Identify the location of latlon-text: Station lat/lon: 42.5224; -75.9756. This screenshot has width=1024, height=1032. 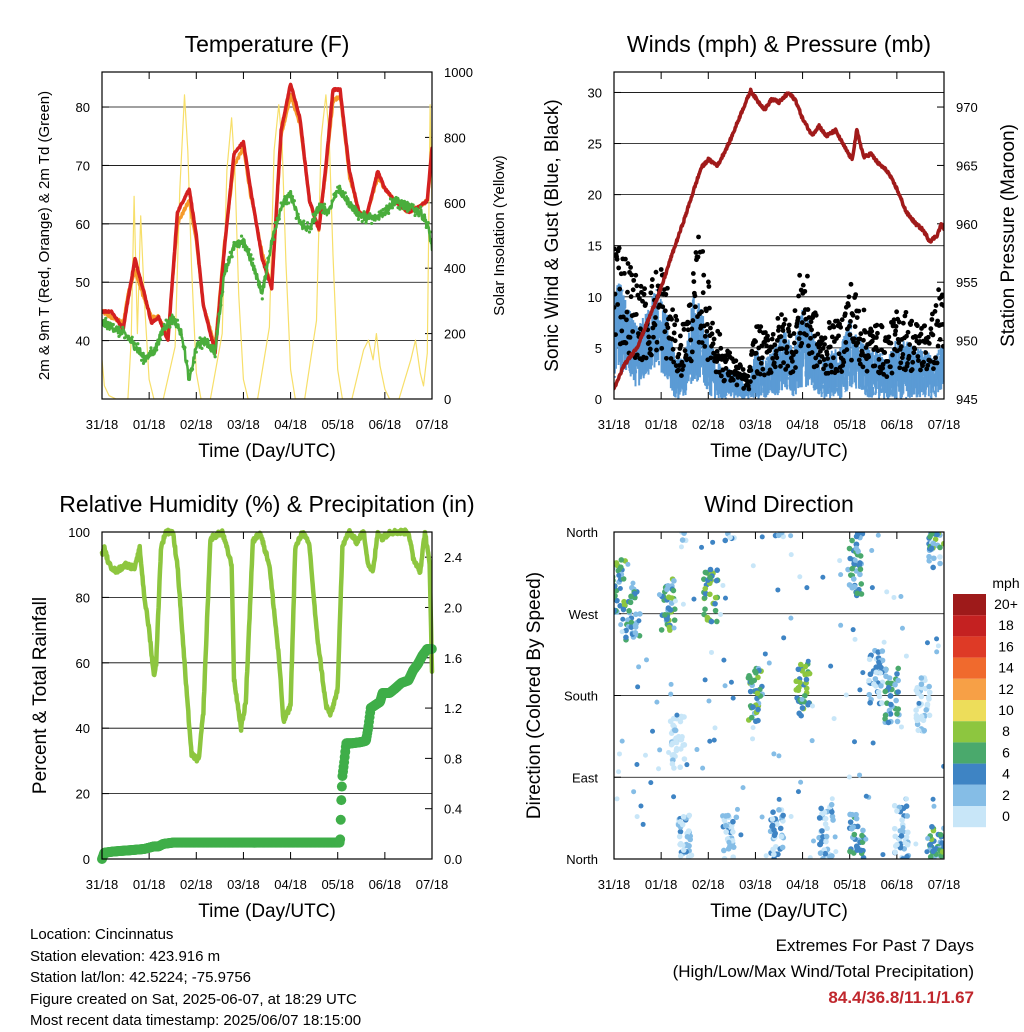
(141, 978).